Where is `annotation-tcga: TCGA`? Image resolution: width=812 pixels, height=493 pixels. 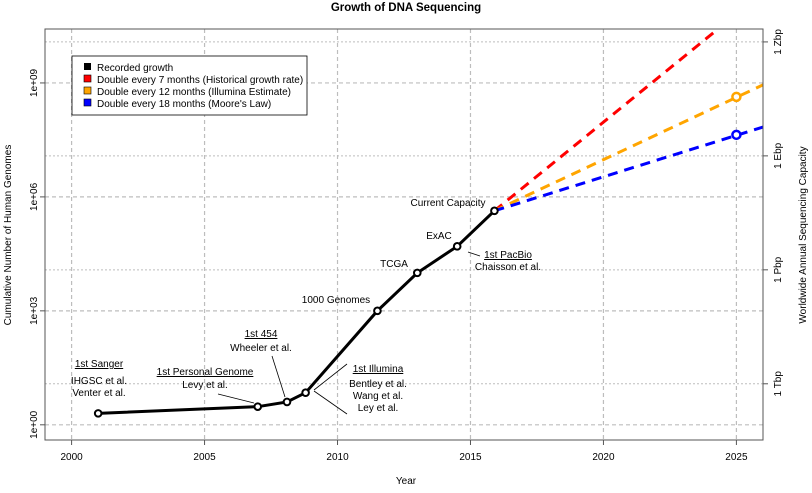 annotation-tcga: TCGA is located at coordinates (394, 264).